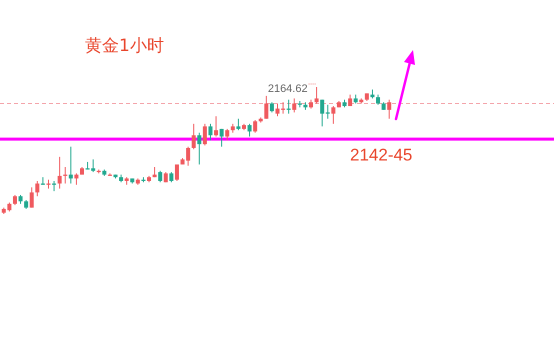  What do you see at coordinates (288, 89) in the screenshot?
I see `annotation: 2164.62` at bounding box center [288, 89].